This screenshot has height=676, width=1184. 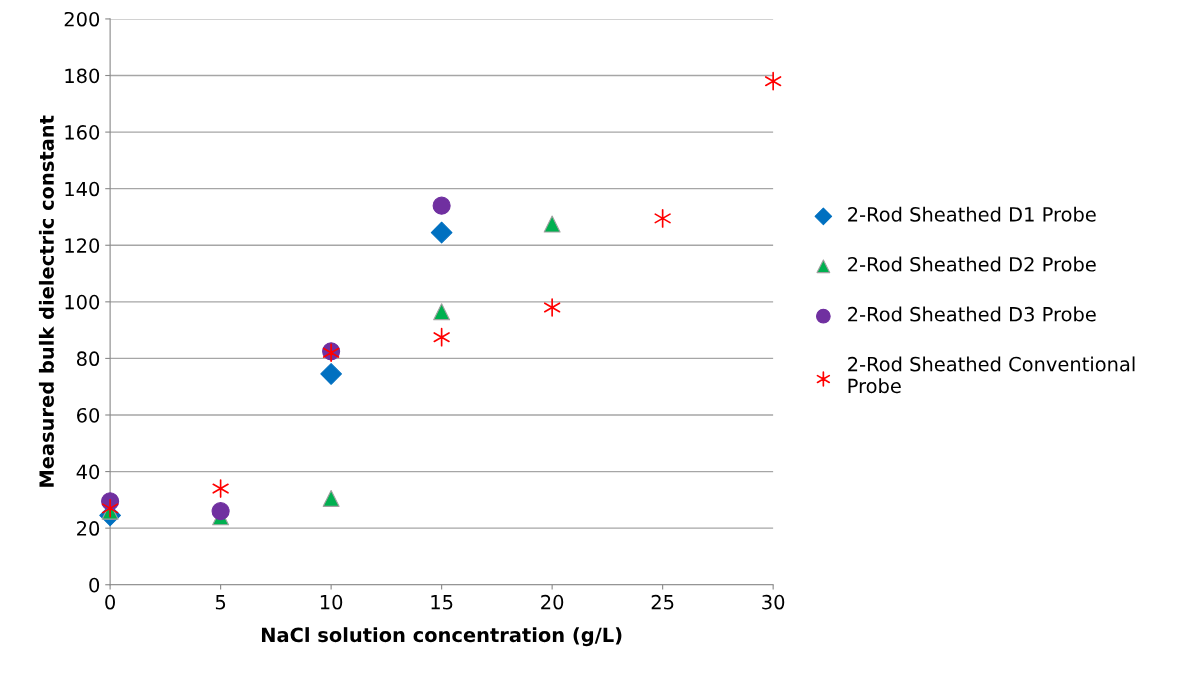 What do you see at coordinates (220, 602) in the screenshot?
I see `x-tick-label: 5` at bounding box center [220, 602].